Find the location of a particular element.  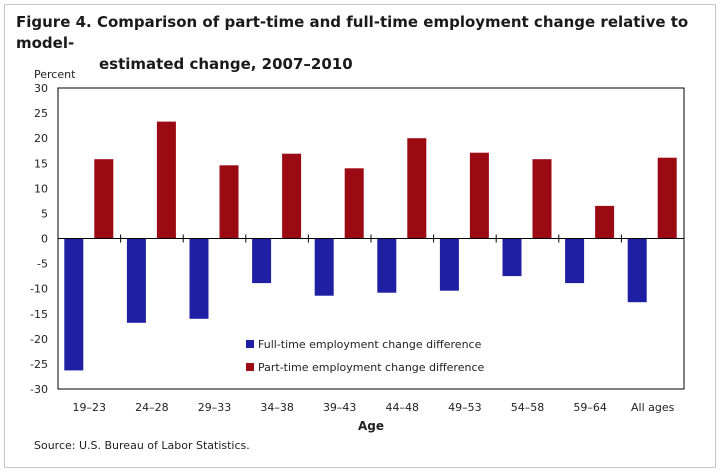

y-tick-labels: 30 25 20 15 10 5 0 -5 -10 -15 -20 -25 -30 is located at coordinates (39, 239).